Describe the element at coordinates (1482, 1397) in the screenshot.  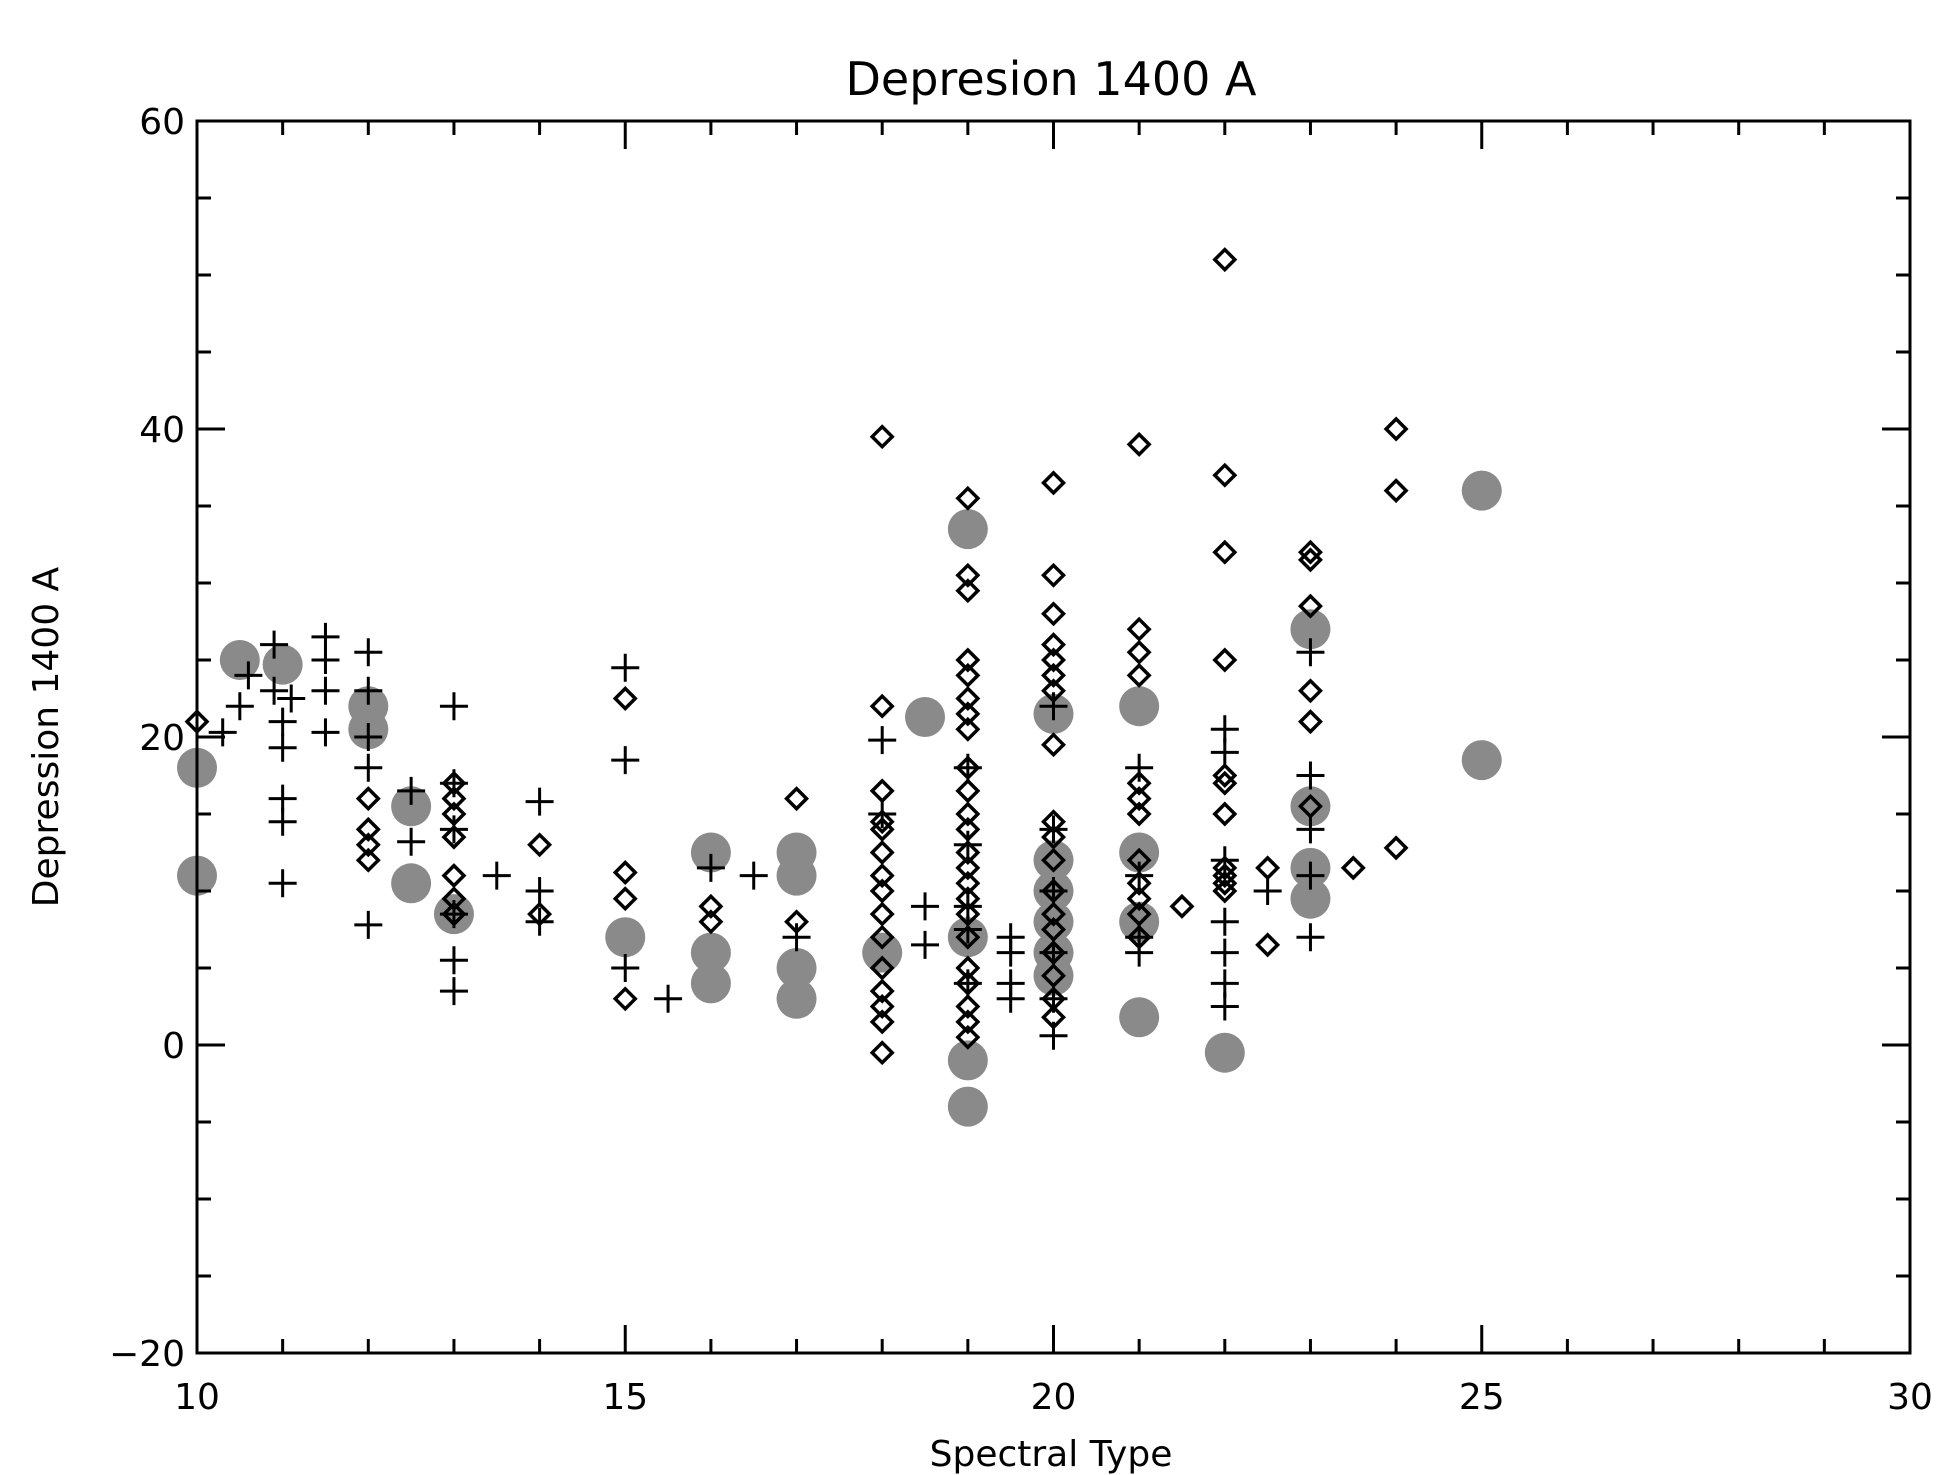
I see `x-tick-label: 25` at that location.